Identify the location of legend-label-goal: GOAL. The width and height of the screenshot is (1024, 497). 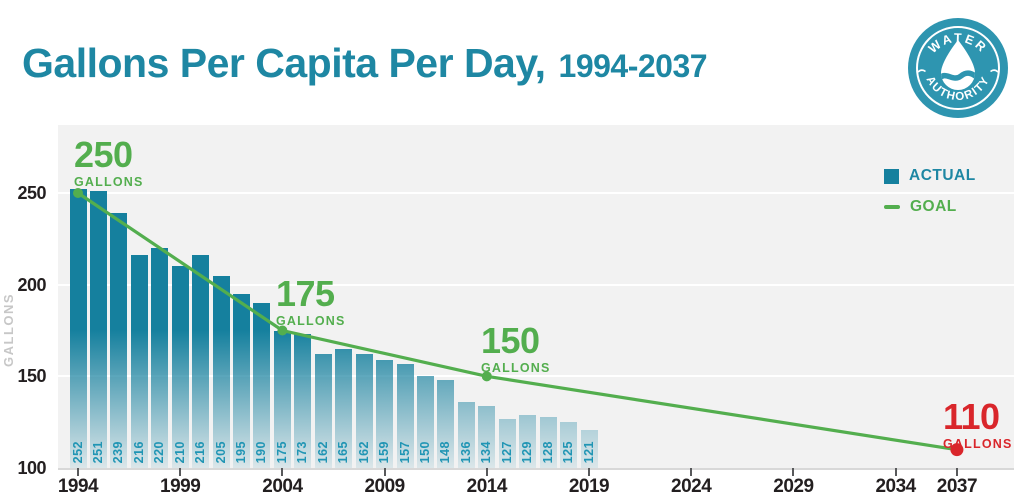
(933, 206).